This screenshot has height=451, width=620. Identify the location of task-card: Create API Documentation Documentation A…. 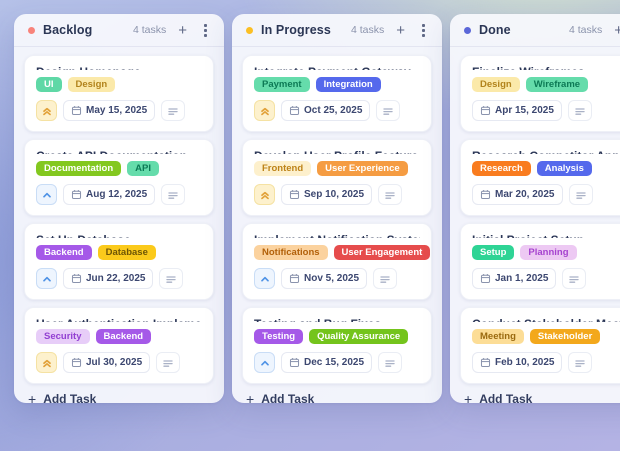
(119, 177).